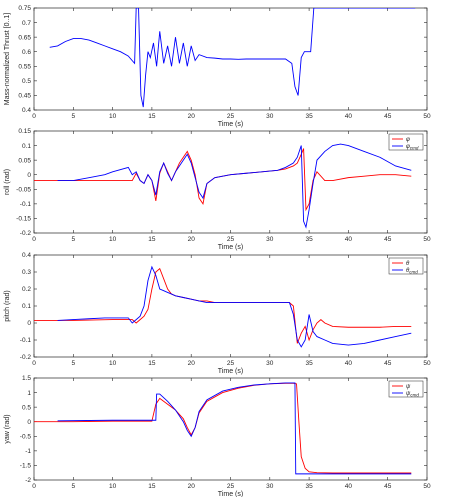 This screenshot has width=474, height=497. What do you see at coordinates (24, 131) in the screenshot?
I see `y-tick-label: 0.15` at bounding box center [24, 131].